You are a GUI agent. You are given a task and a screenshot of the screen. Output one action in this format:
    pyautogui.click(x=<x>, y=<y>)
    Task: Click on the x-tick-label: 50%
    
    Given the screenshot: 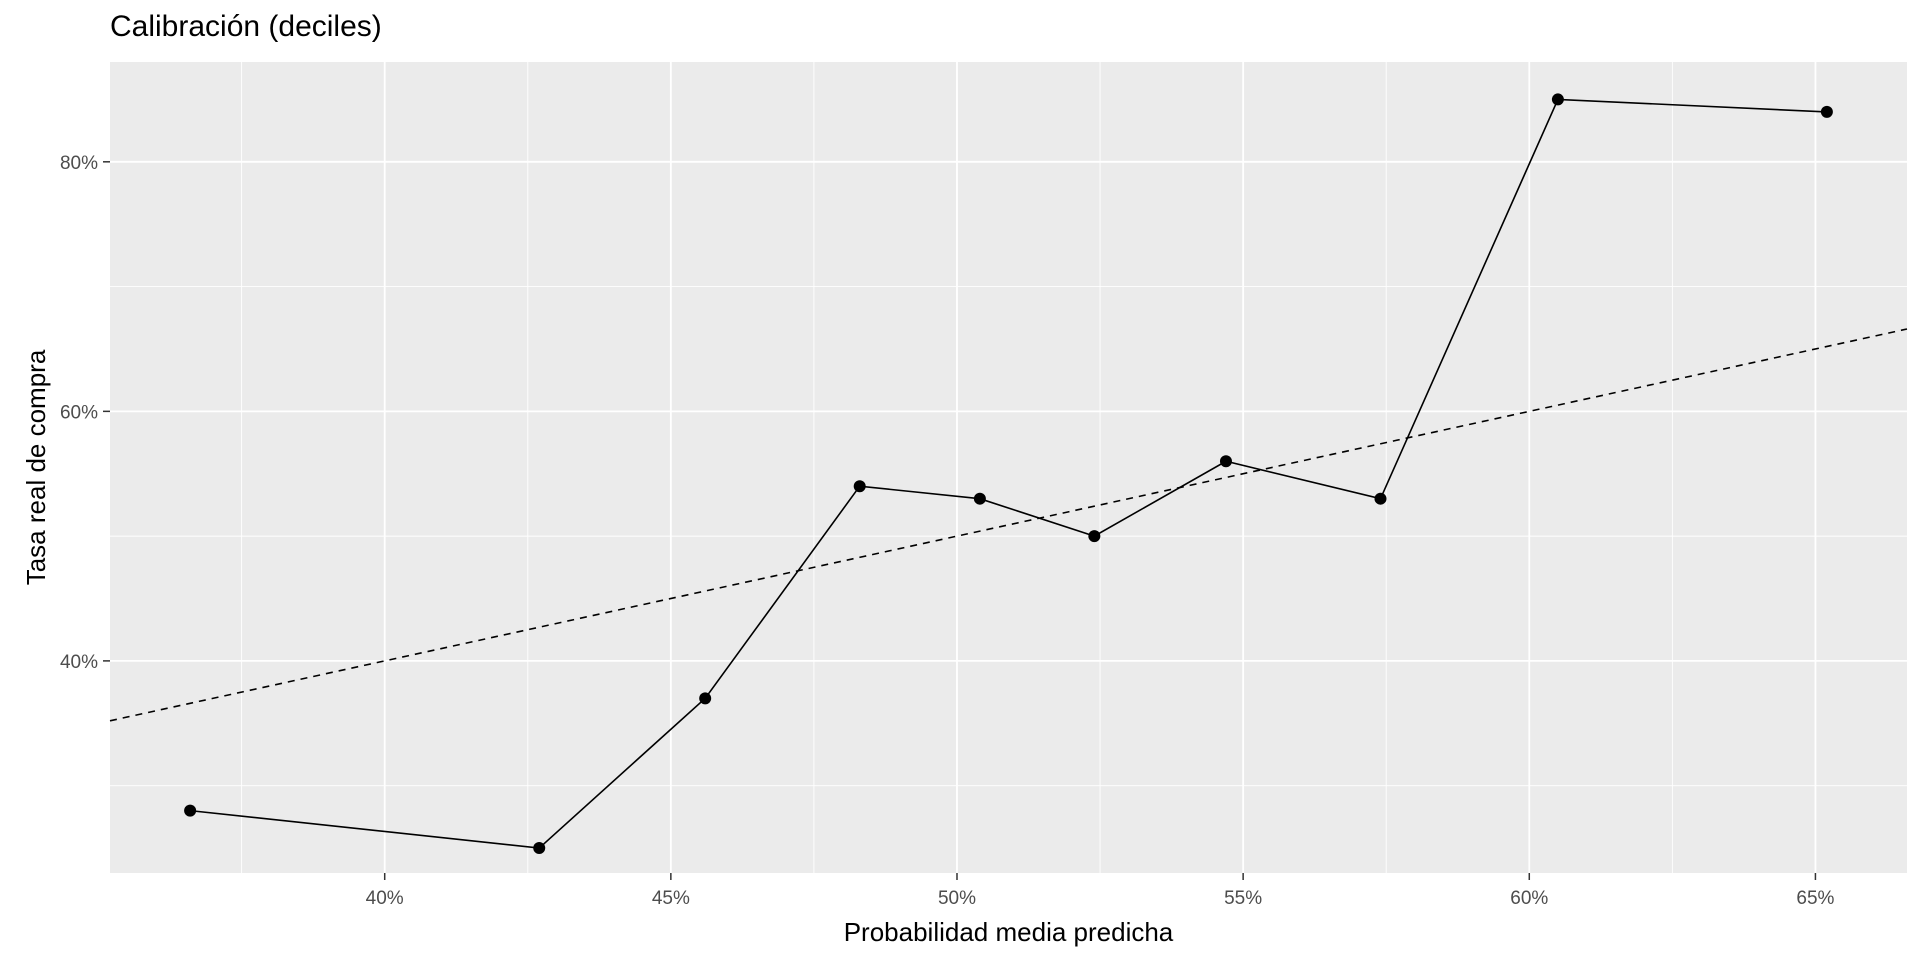 What is the action you would take?
    pyautogui.click(x=957, y=898)
    